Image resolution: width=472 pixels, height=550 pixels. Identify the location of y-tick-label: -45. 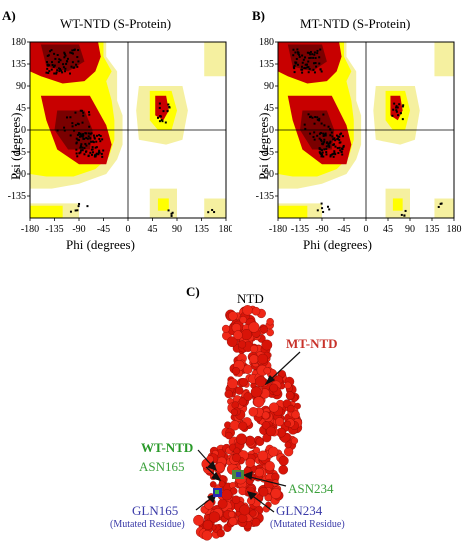
(267, 152).